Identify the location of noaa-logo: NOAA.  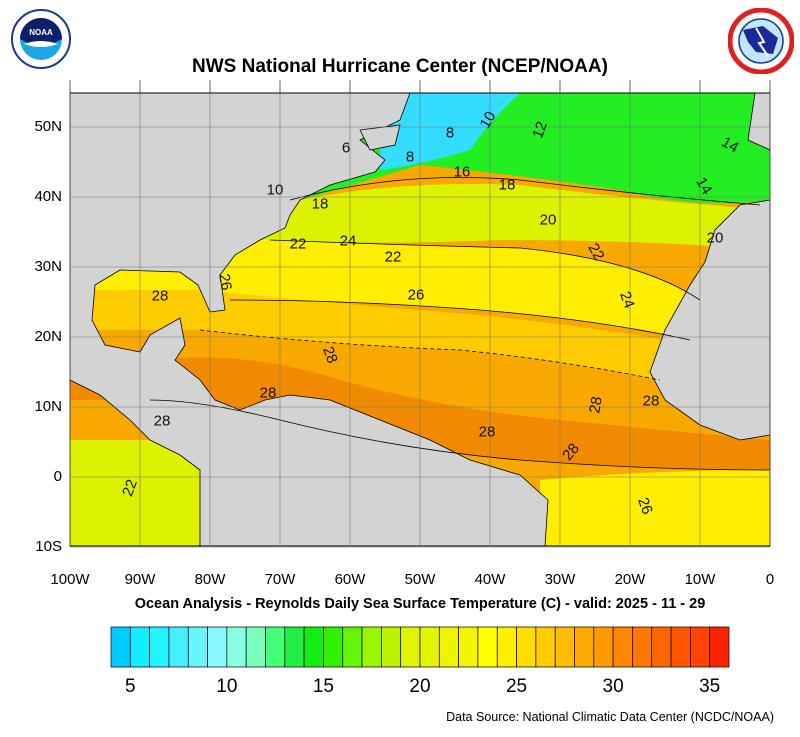
(41, 39).